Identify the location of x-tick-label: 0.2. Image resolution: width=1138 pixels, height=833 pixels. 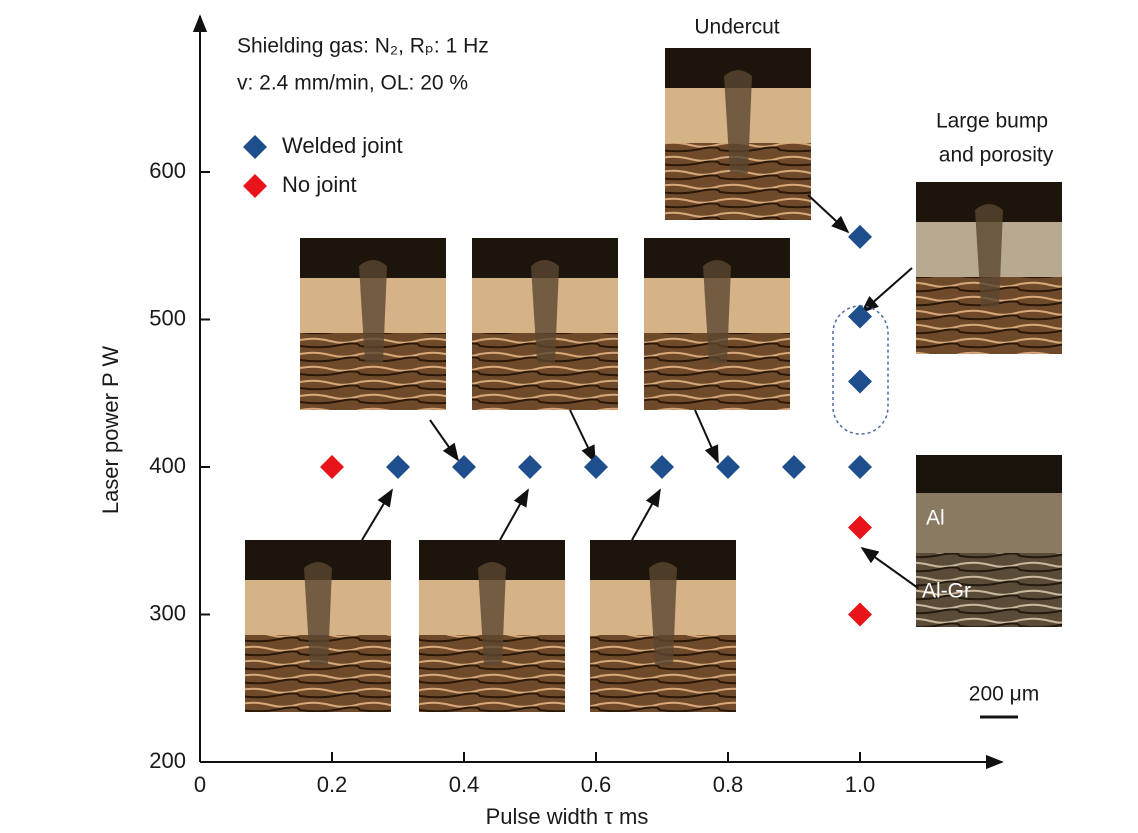
(332, 784).